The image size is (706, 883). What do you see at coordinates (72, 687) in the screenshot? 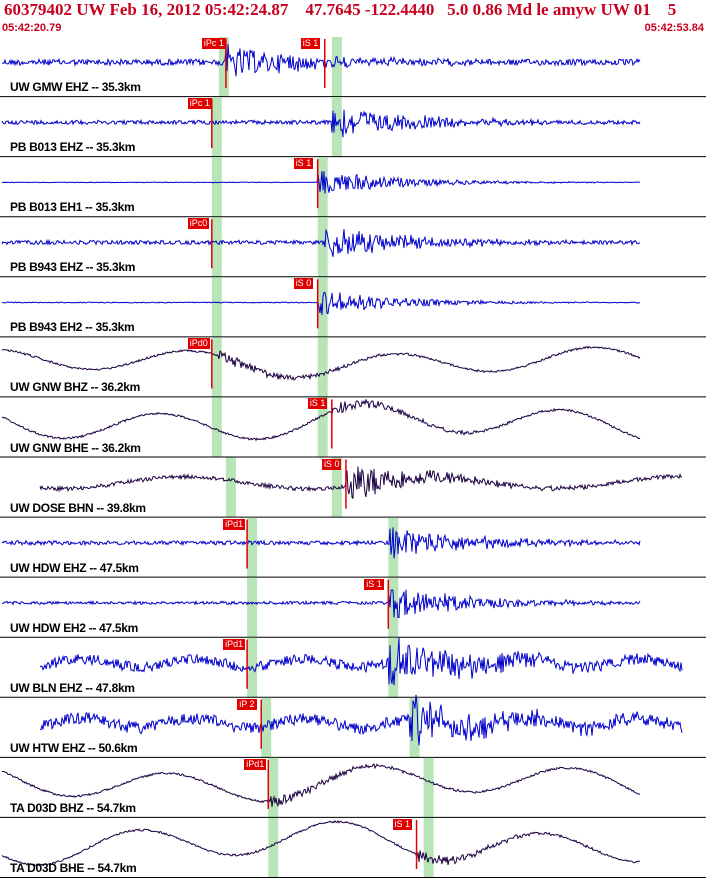
I see `station-label: UW BLN EHZ -- 47.8km` at bounding box center [72, 687].